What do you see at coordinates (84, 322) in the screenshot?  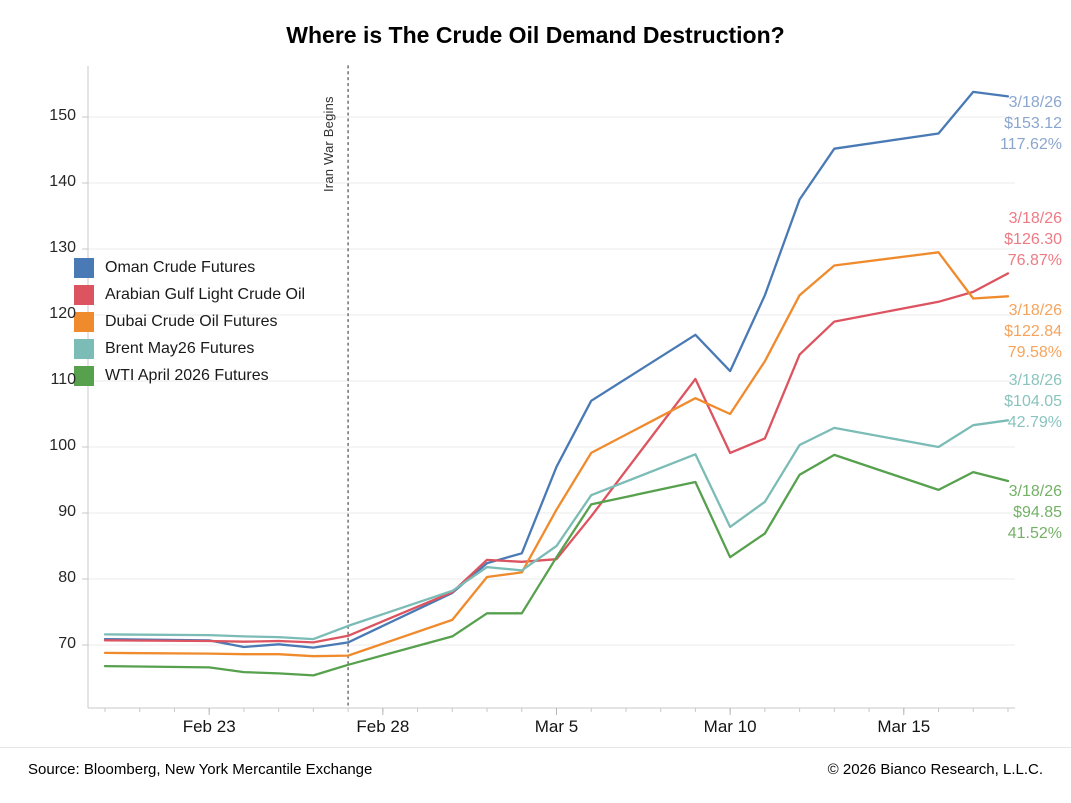 I see `legend-swatch-dubai-crude-oil-futures` at bounding box center [84, 322].